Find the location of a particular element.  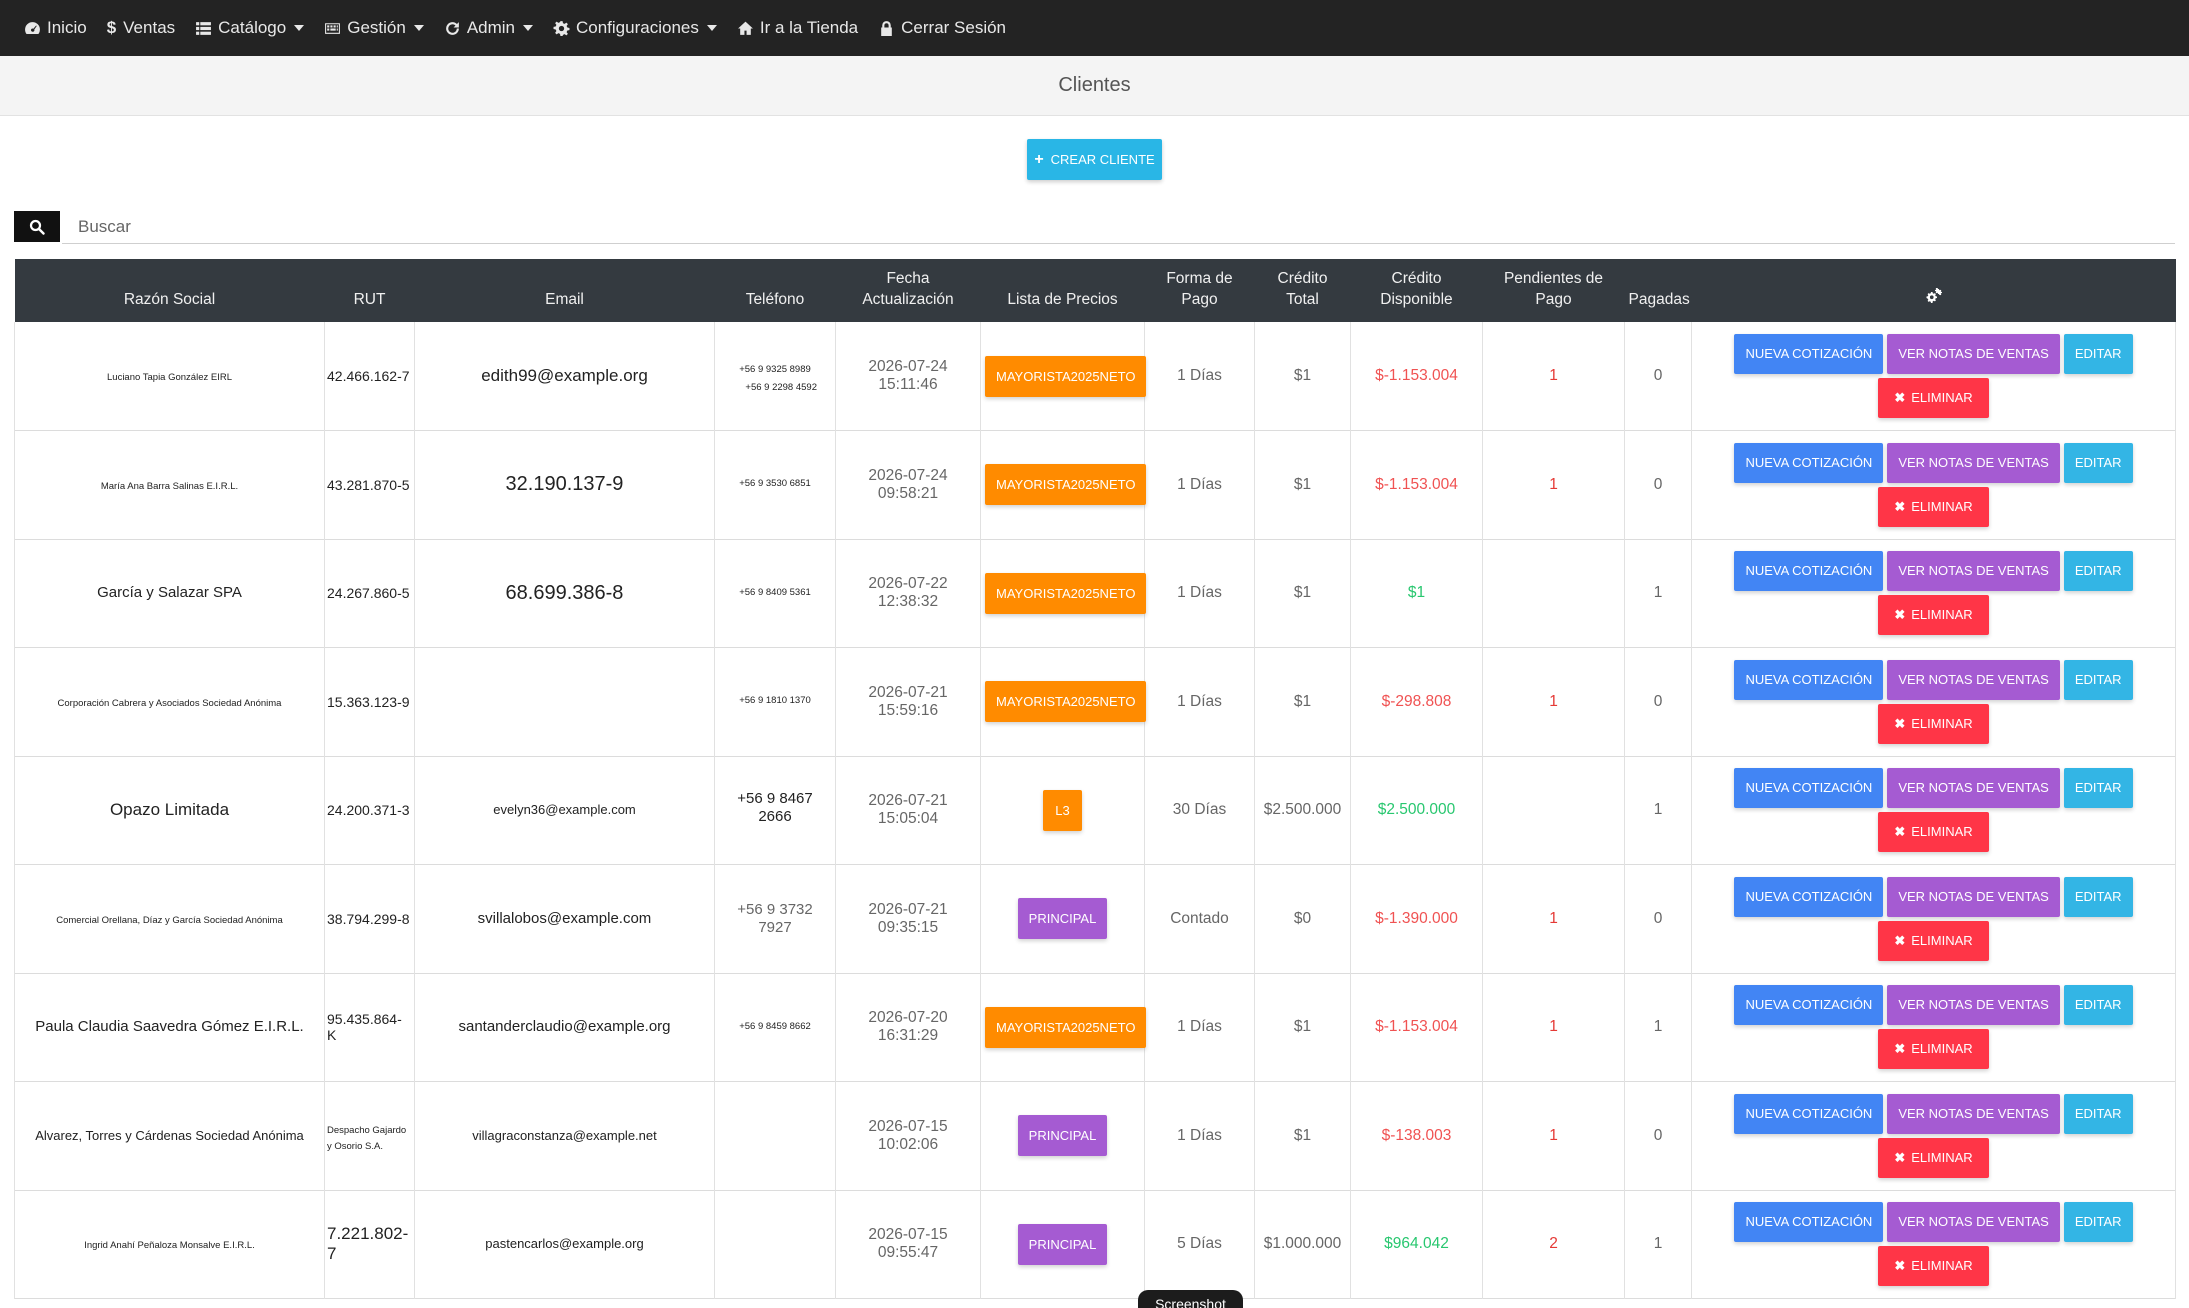

screenshot-tab: Screenshot is located at coordinates (1190, 1299).